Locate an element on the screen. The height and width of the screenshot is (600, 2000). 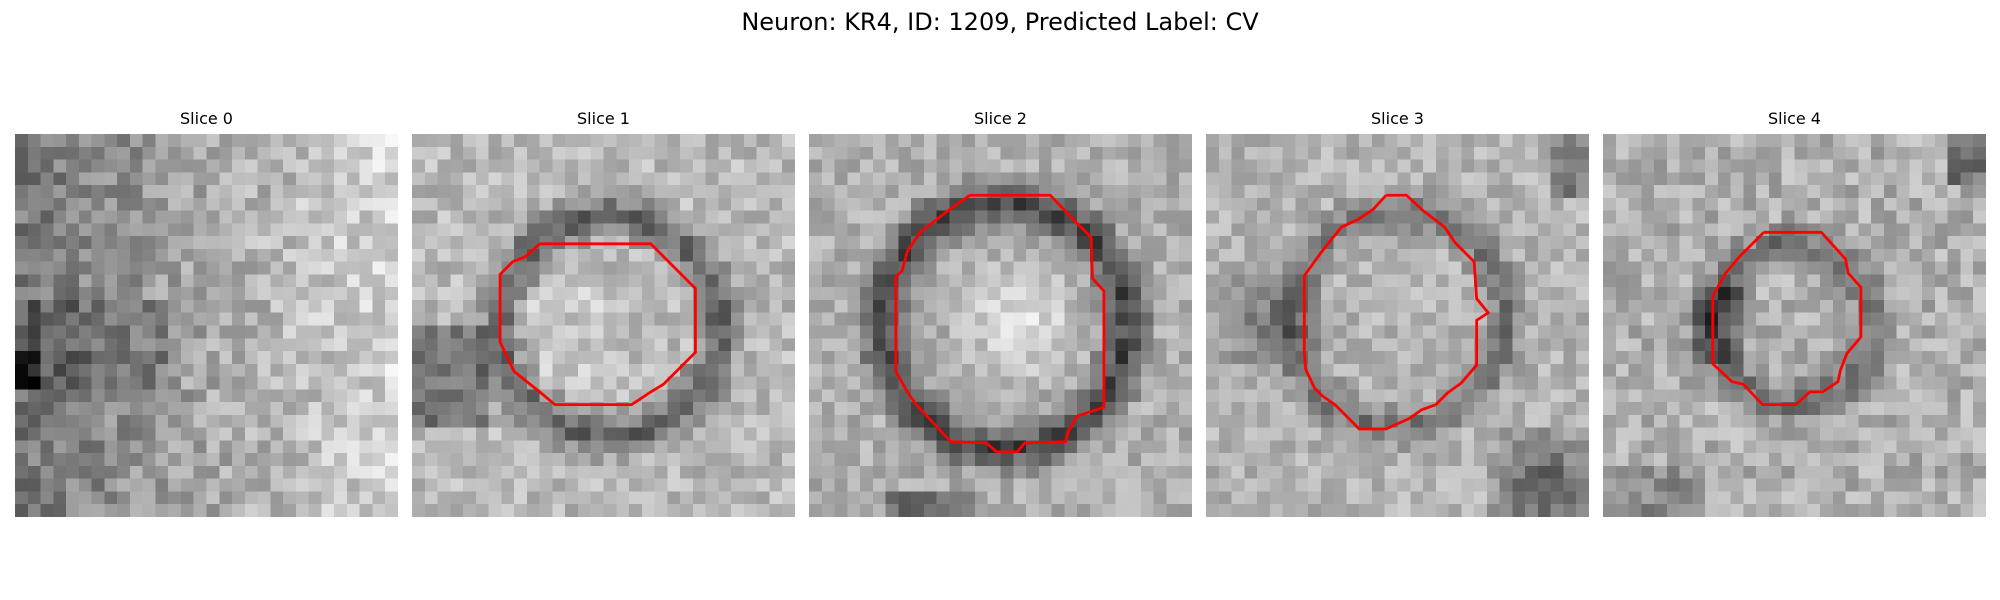
slice-title: Slice 0 is located at coordinates (206, 118).